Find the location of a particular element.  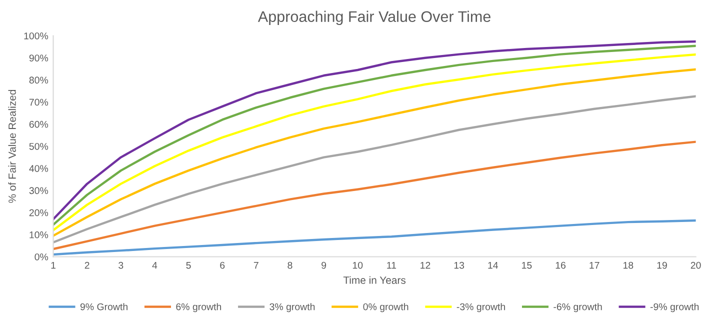

x-tick-label: 5 is located at coordinates (188, 265).